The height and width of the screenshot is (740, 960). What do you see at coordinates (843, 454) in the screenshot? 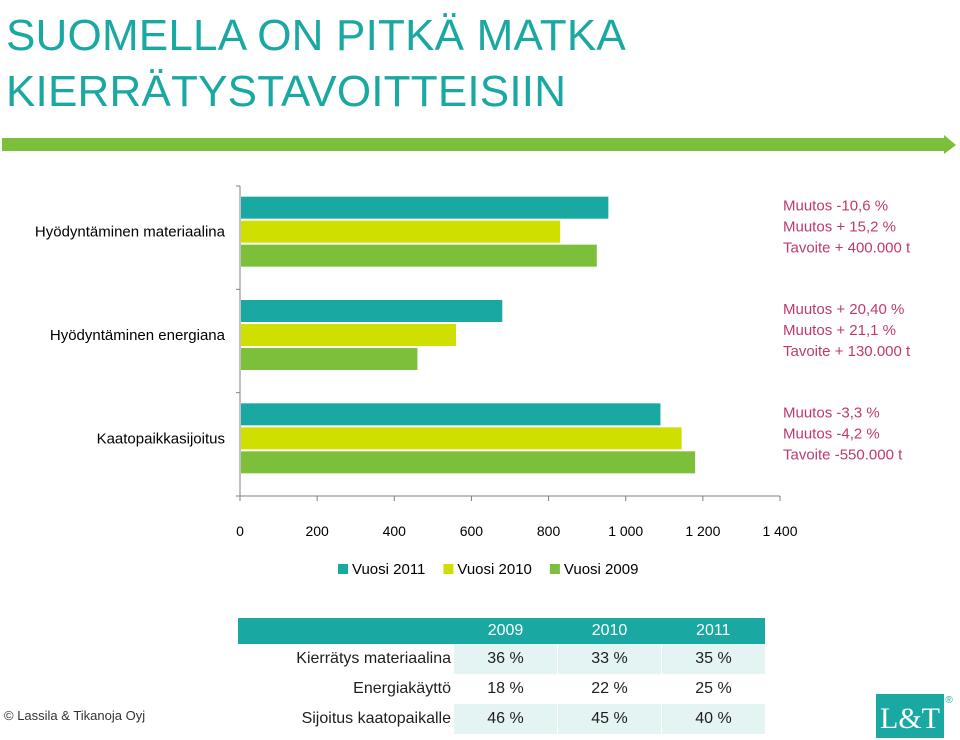
I see `annotation-label: Tavoite -550.000 t` at bounding box center [843, 454].